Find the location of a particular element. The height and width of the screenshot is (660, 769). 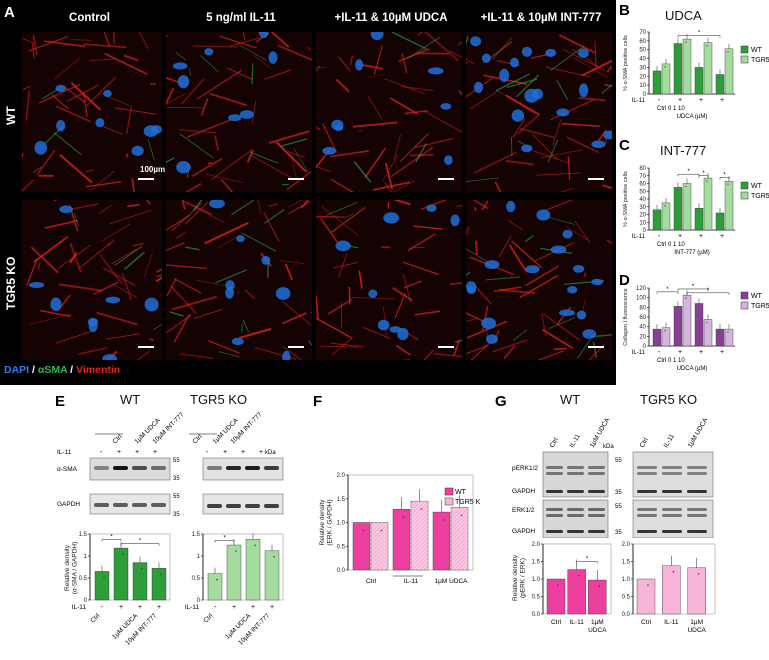

micrograph-image is located at coordinates (239, 280).